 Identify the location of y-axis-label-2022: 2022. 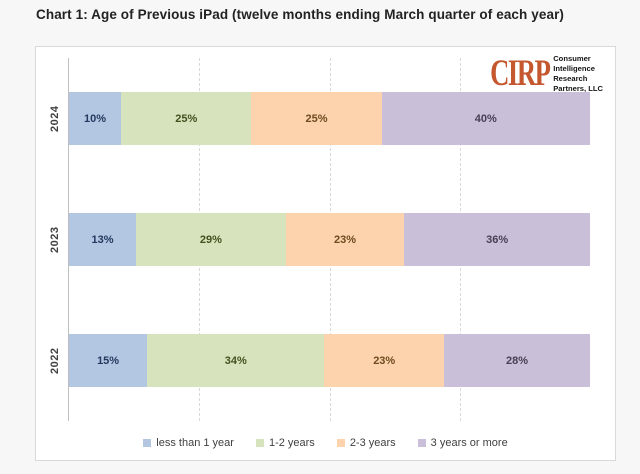
(55, 360).